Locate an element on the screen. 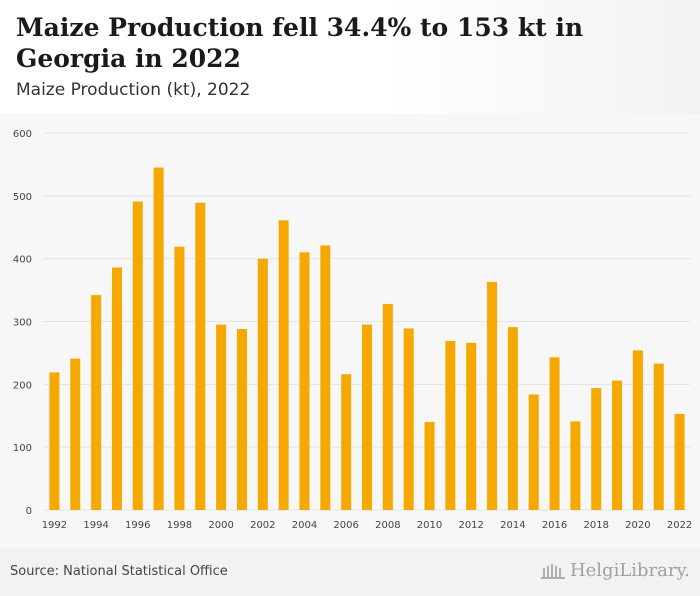  x-tick-label: 2022 is located at coordinates (679, 525).